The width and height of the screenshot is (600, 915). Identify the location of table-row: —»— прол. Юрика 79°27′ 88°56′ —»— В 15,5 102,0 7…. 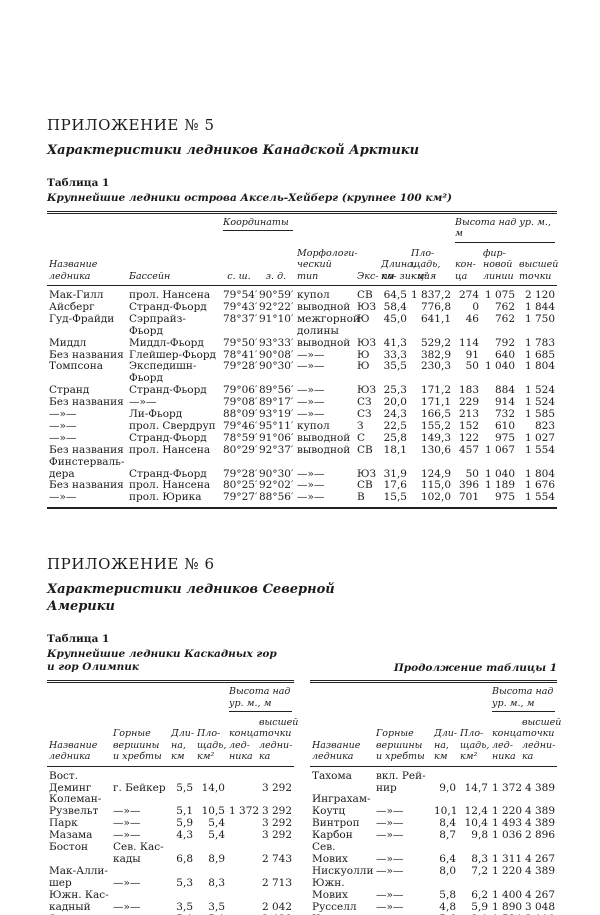
(302, 499).